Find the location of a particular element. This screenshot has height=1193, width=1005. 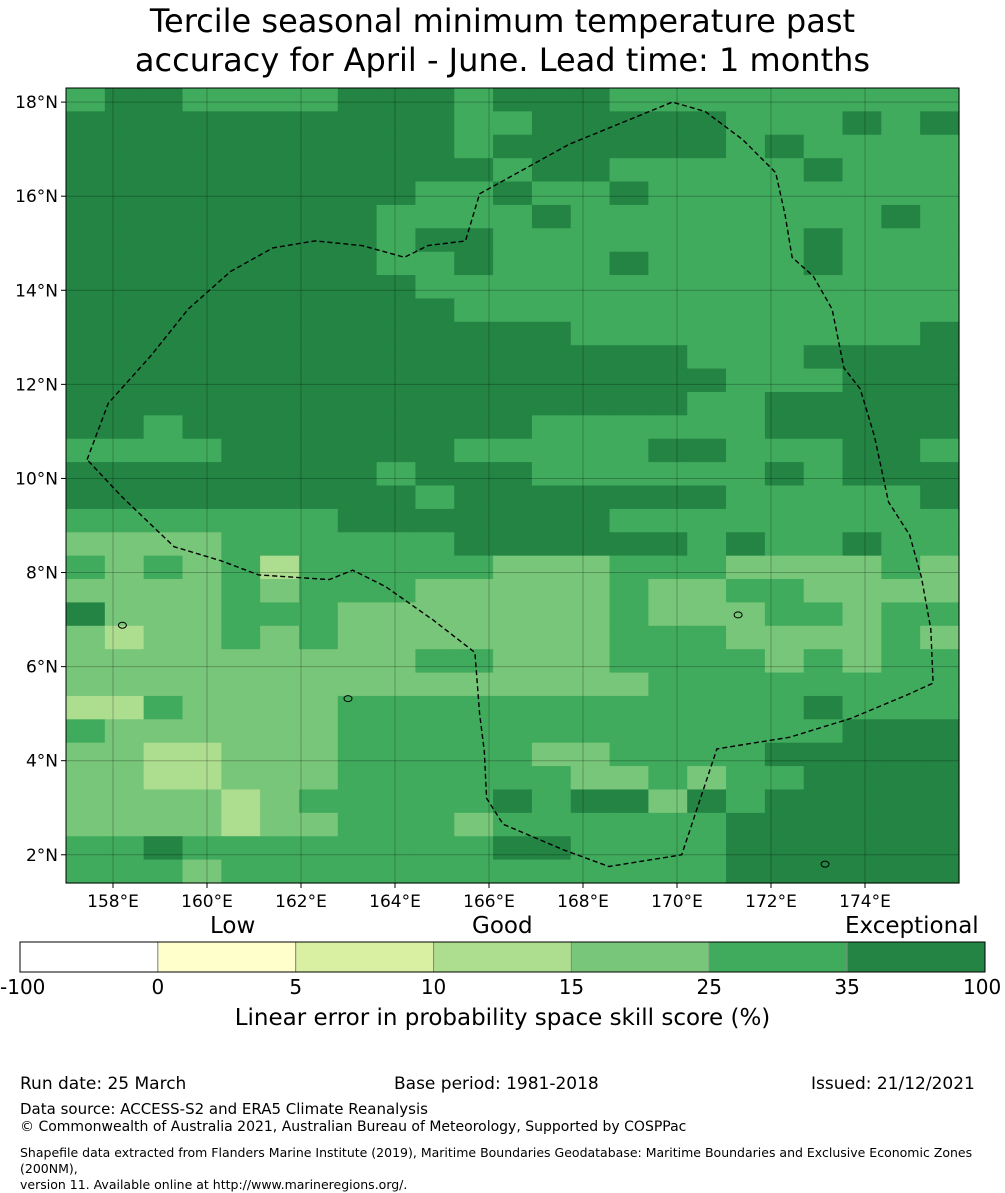

lon-tick-label: 170°E is located at coordinates (677, 902).